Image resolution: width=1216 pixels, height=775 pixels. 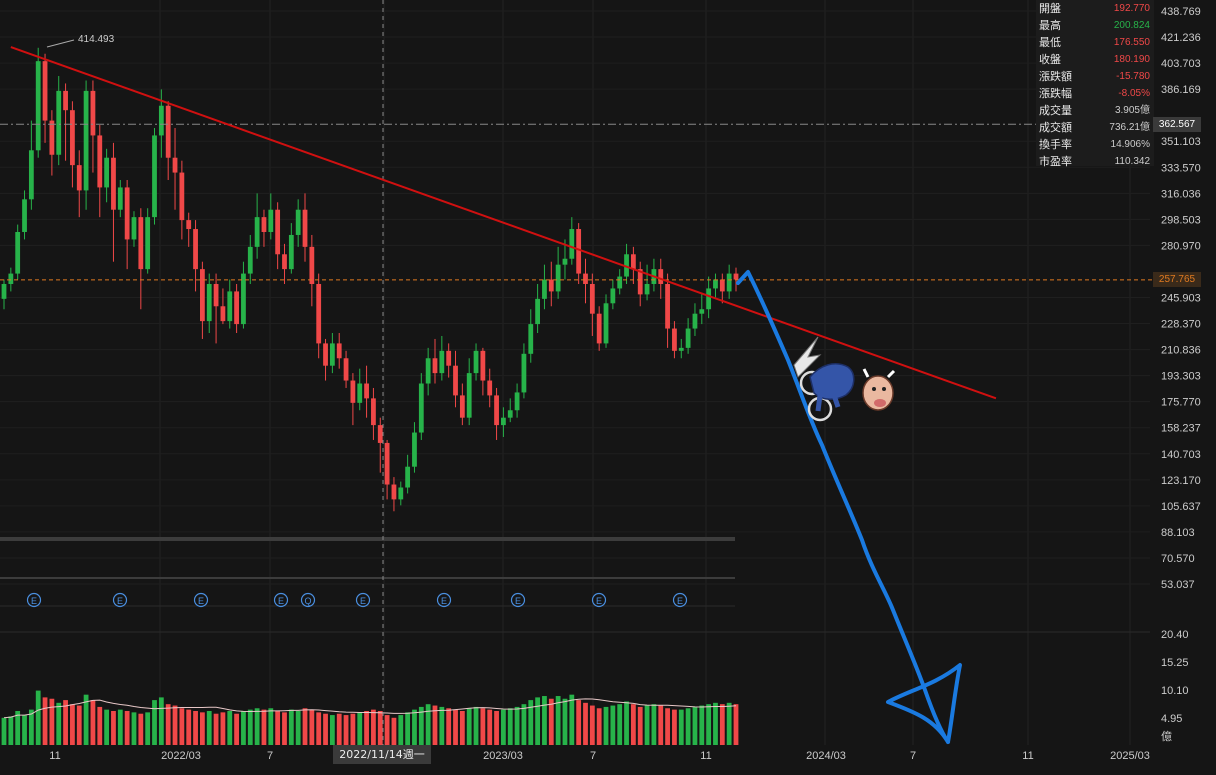 What do you see at coordinates (1181, 403) in the screenshot?
I see `price-axis-label: 175.770` at bounding box center [1181, 403].